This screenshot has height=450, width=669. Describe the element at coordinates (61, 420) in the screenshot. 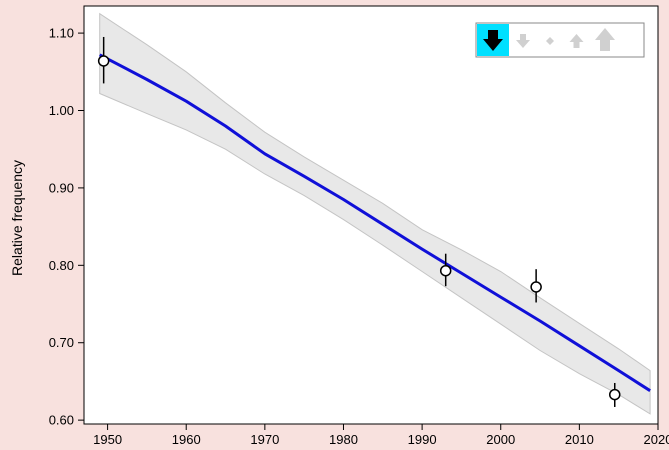

I see `y-tick-label: 0.60` at that location.